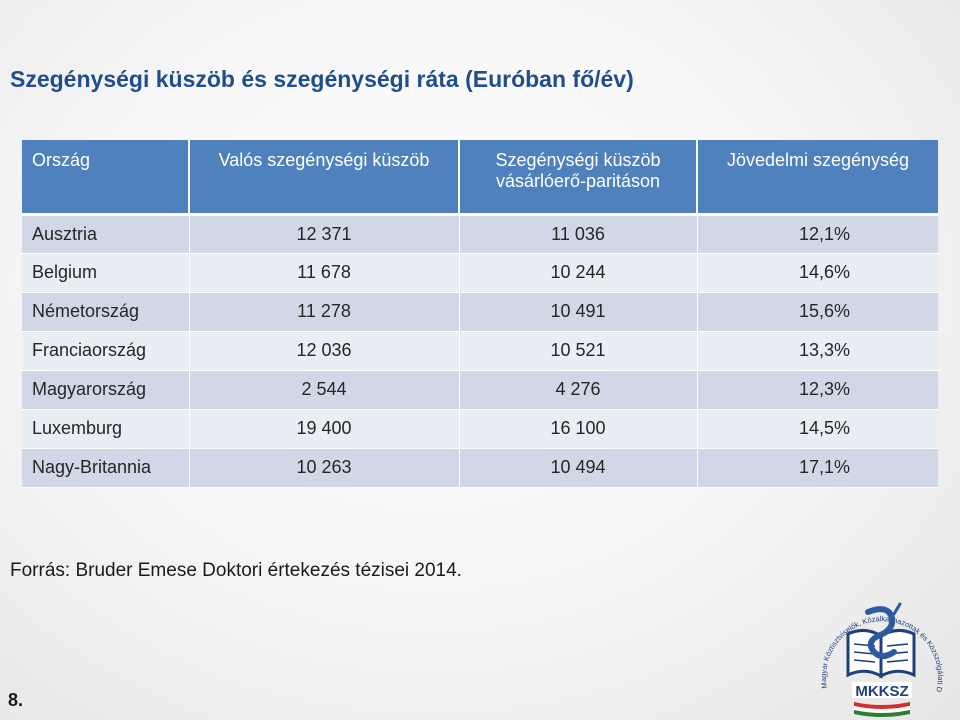 The width and height of the screenshot is (960, 720). I want to click on table-row: Ausztria 12 371 11 036 12,1%, so click(480, 234).